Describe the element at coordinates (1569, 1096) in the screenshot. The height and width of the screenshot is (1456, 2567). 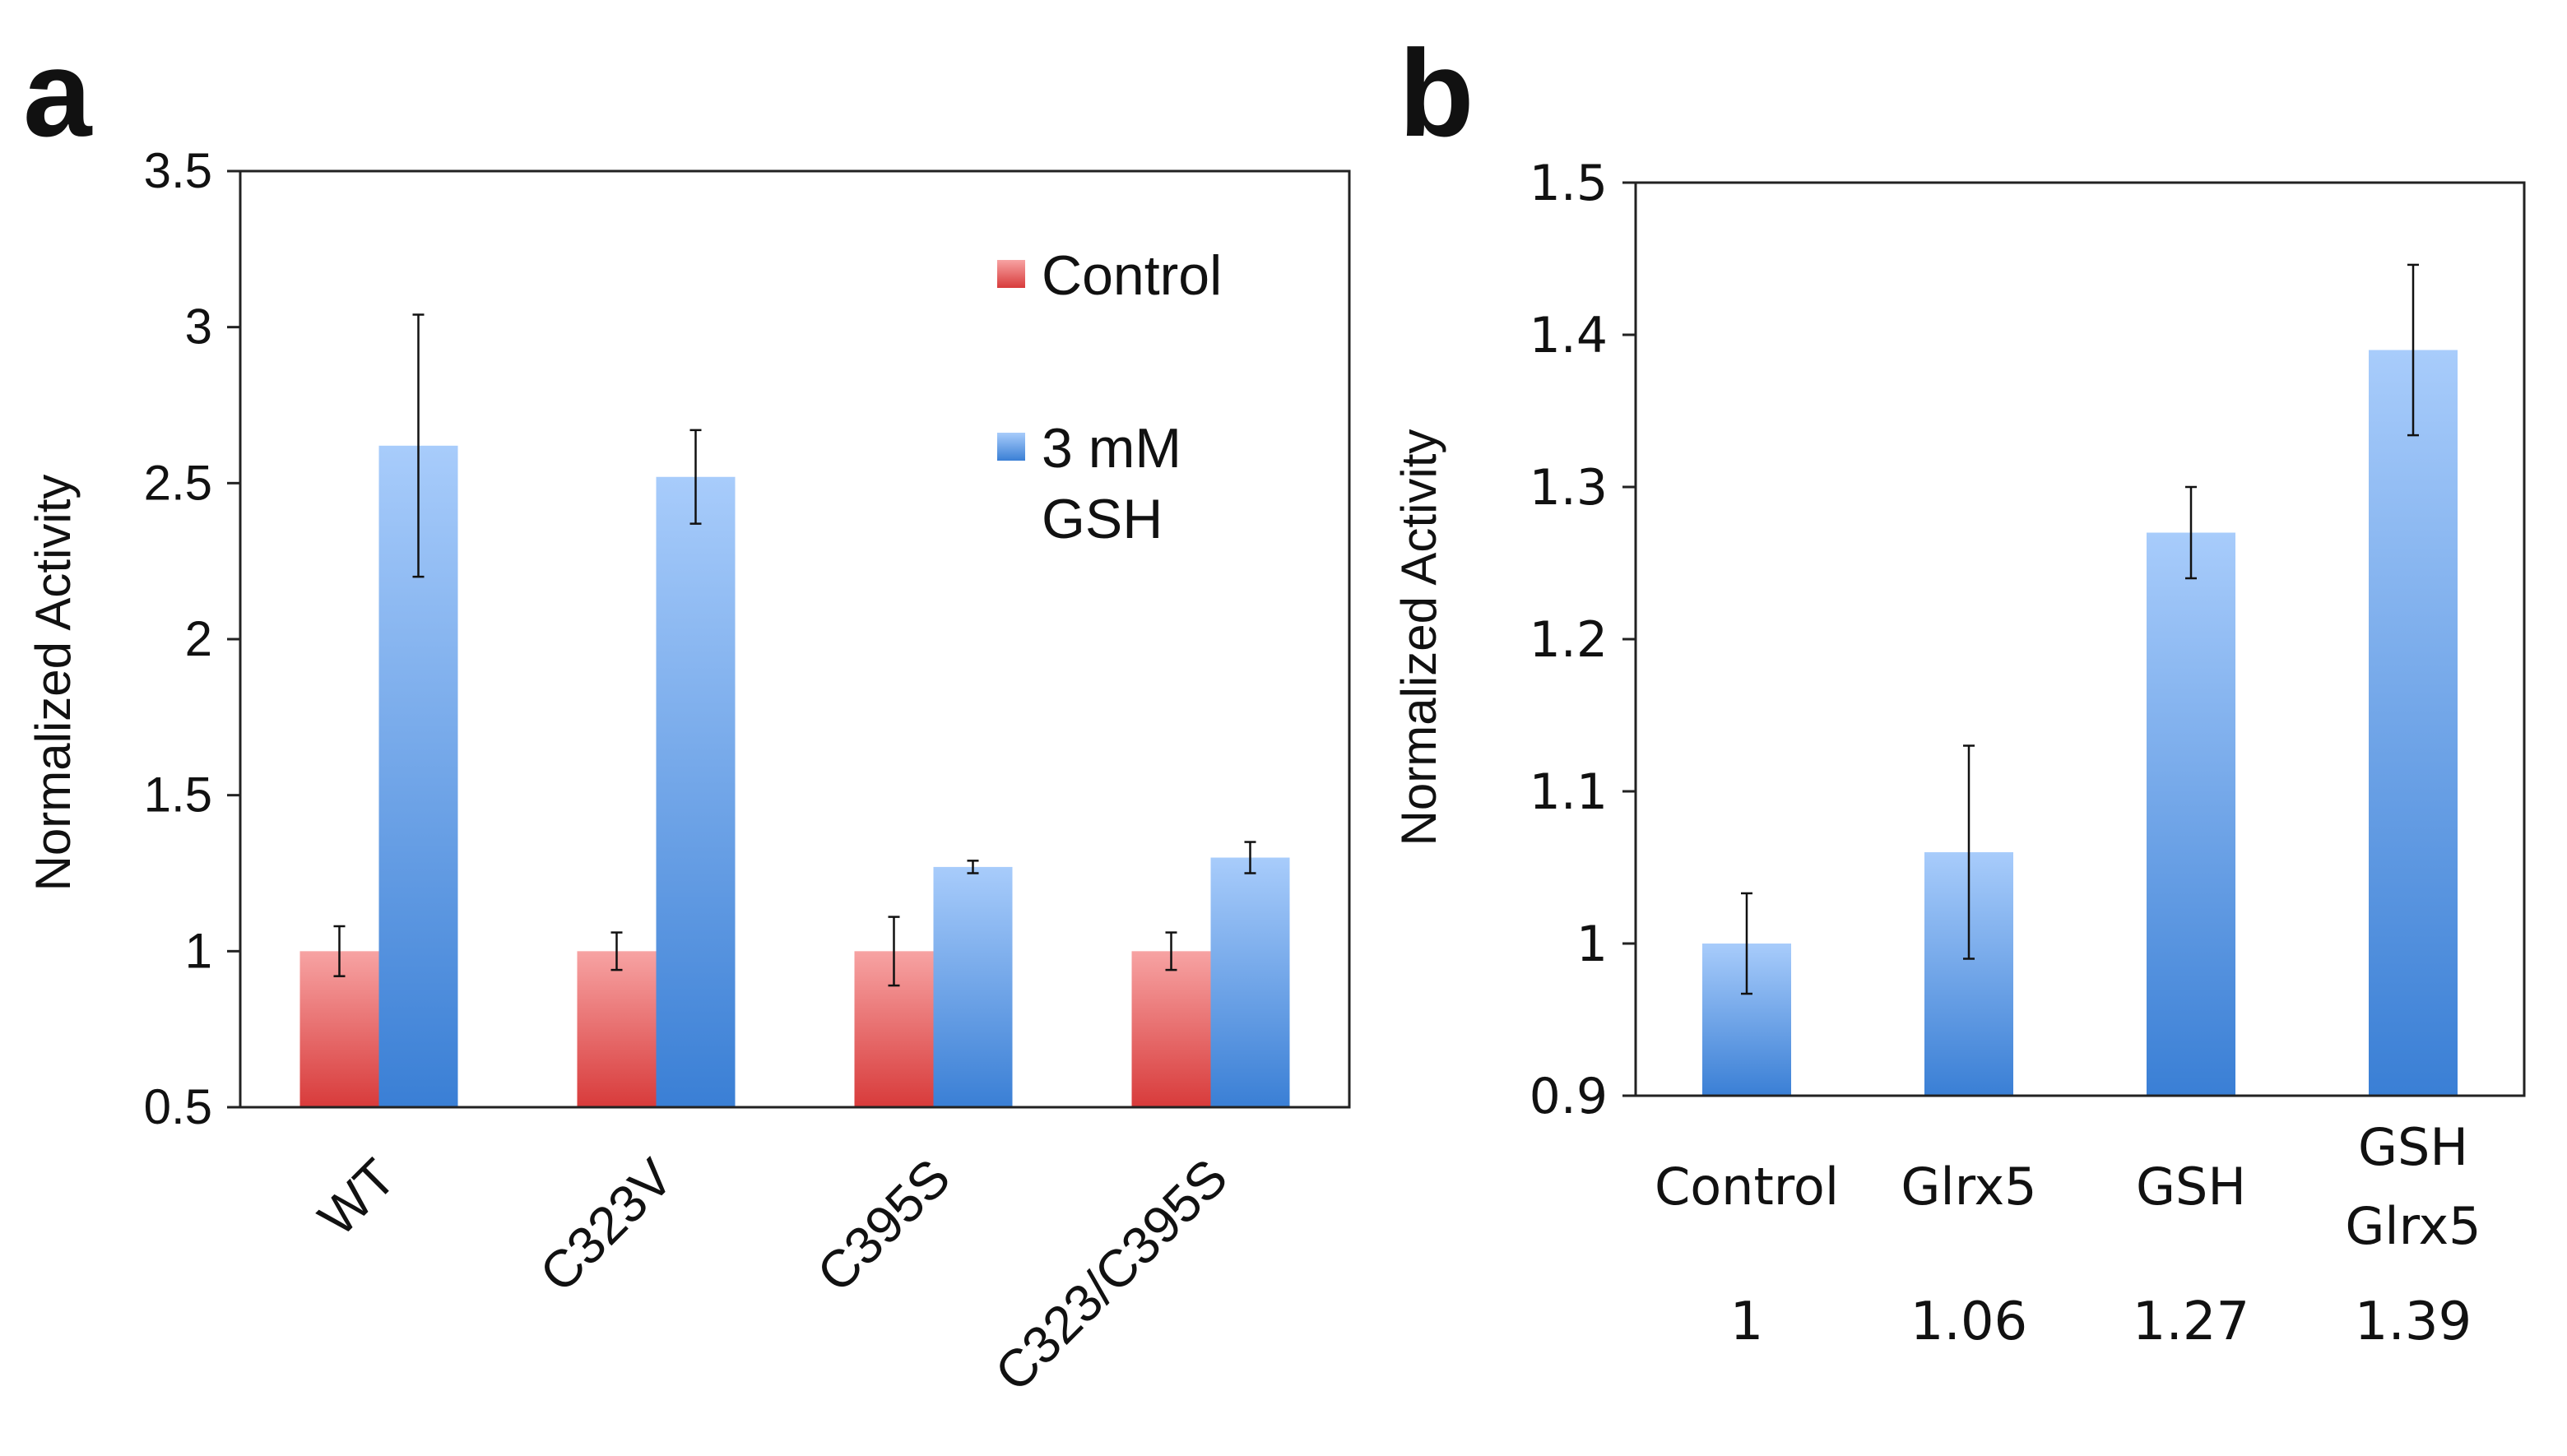
I see `y-tick-label: 0.9` at that location.